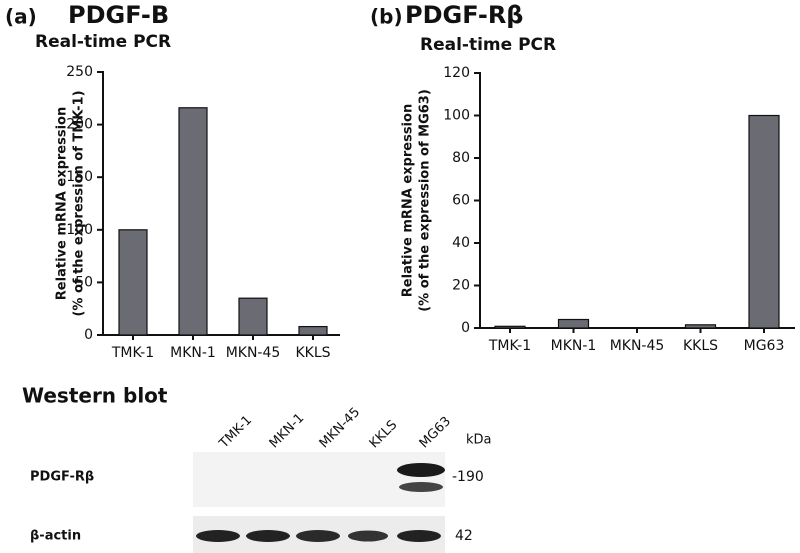 The image size is (800, 553). What do you see at coordinates (55, 536) in the screenshot?
I see `row-label: β-actin` at bounding box center [55, 536].